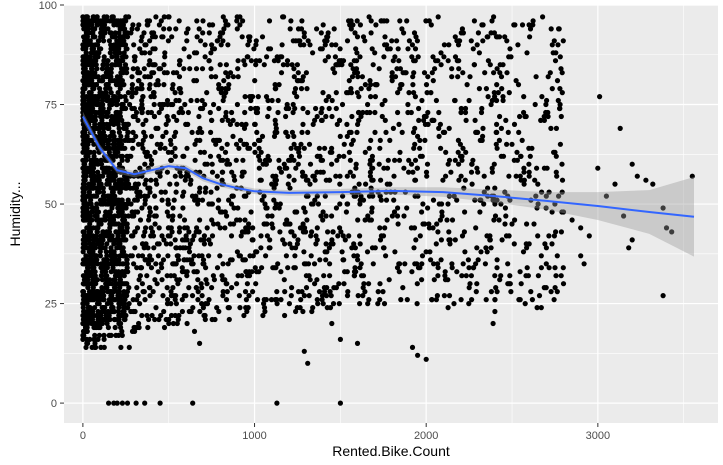 The width and height of the screenshot is (723, 465). Describe the element at coordinates (51, 106) in the screenshot. I see `y-tick-label: 75` at that location.